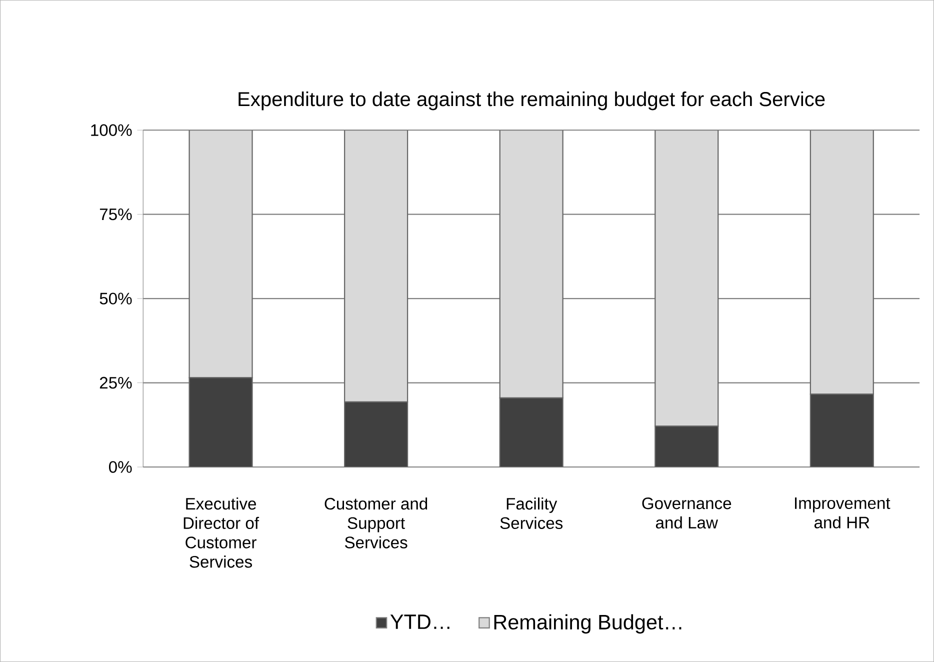 The width and height of the screenshot is (934, 662). What do you see at coordinates (222, 532) in the screenshot?
I see `x-tick-label: Executive Director of Customer Services` at bounding box center [222, 532].